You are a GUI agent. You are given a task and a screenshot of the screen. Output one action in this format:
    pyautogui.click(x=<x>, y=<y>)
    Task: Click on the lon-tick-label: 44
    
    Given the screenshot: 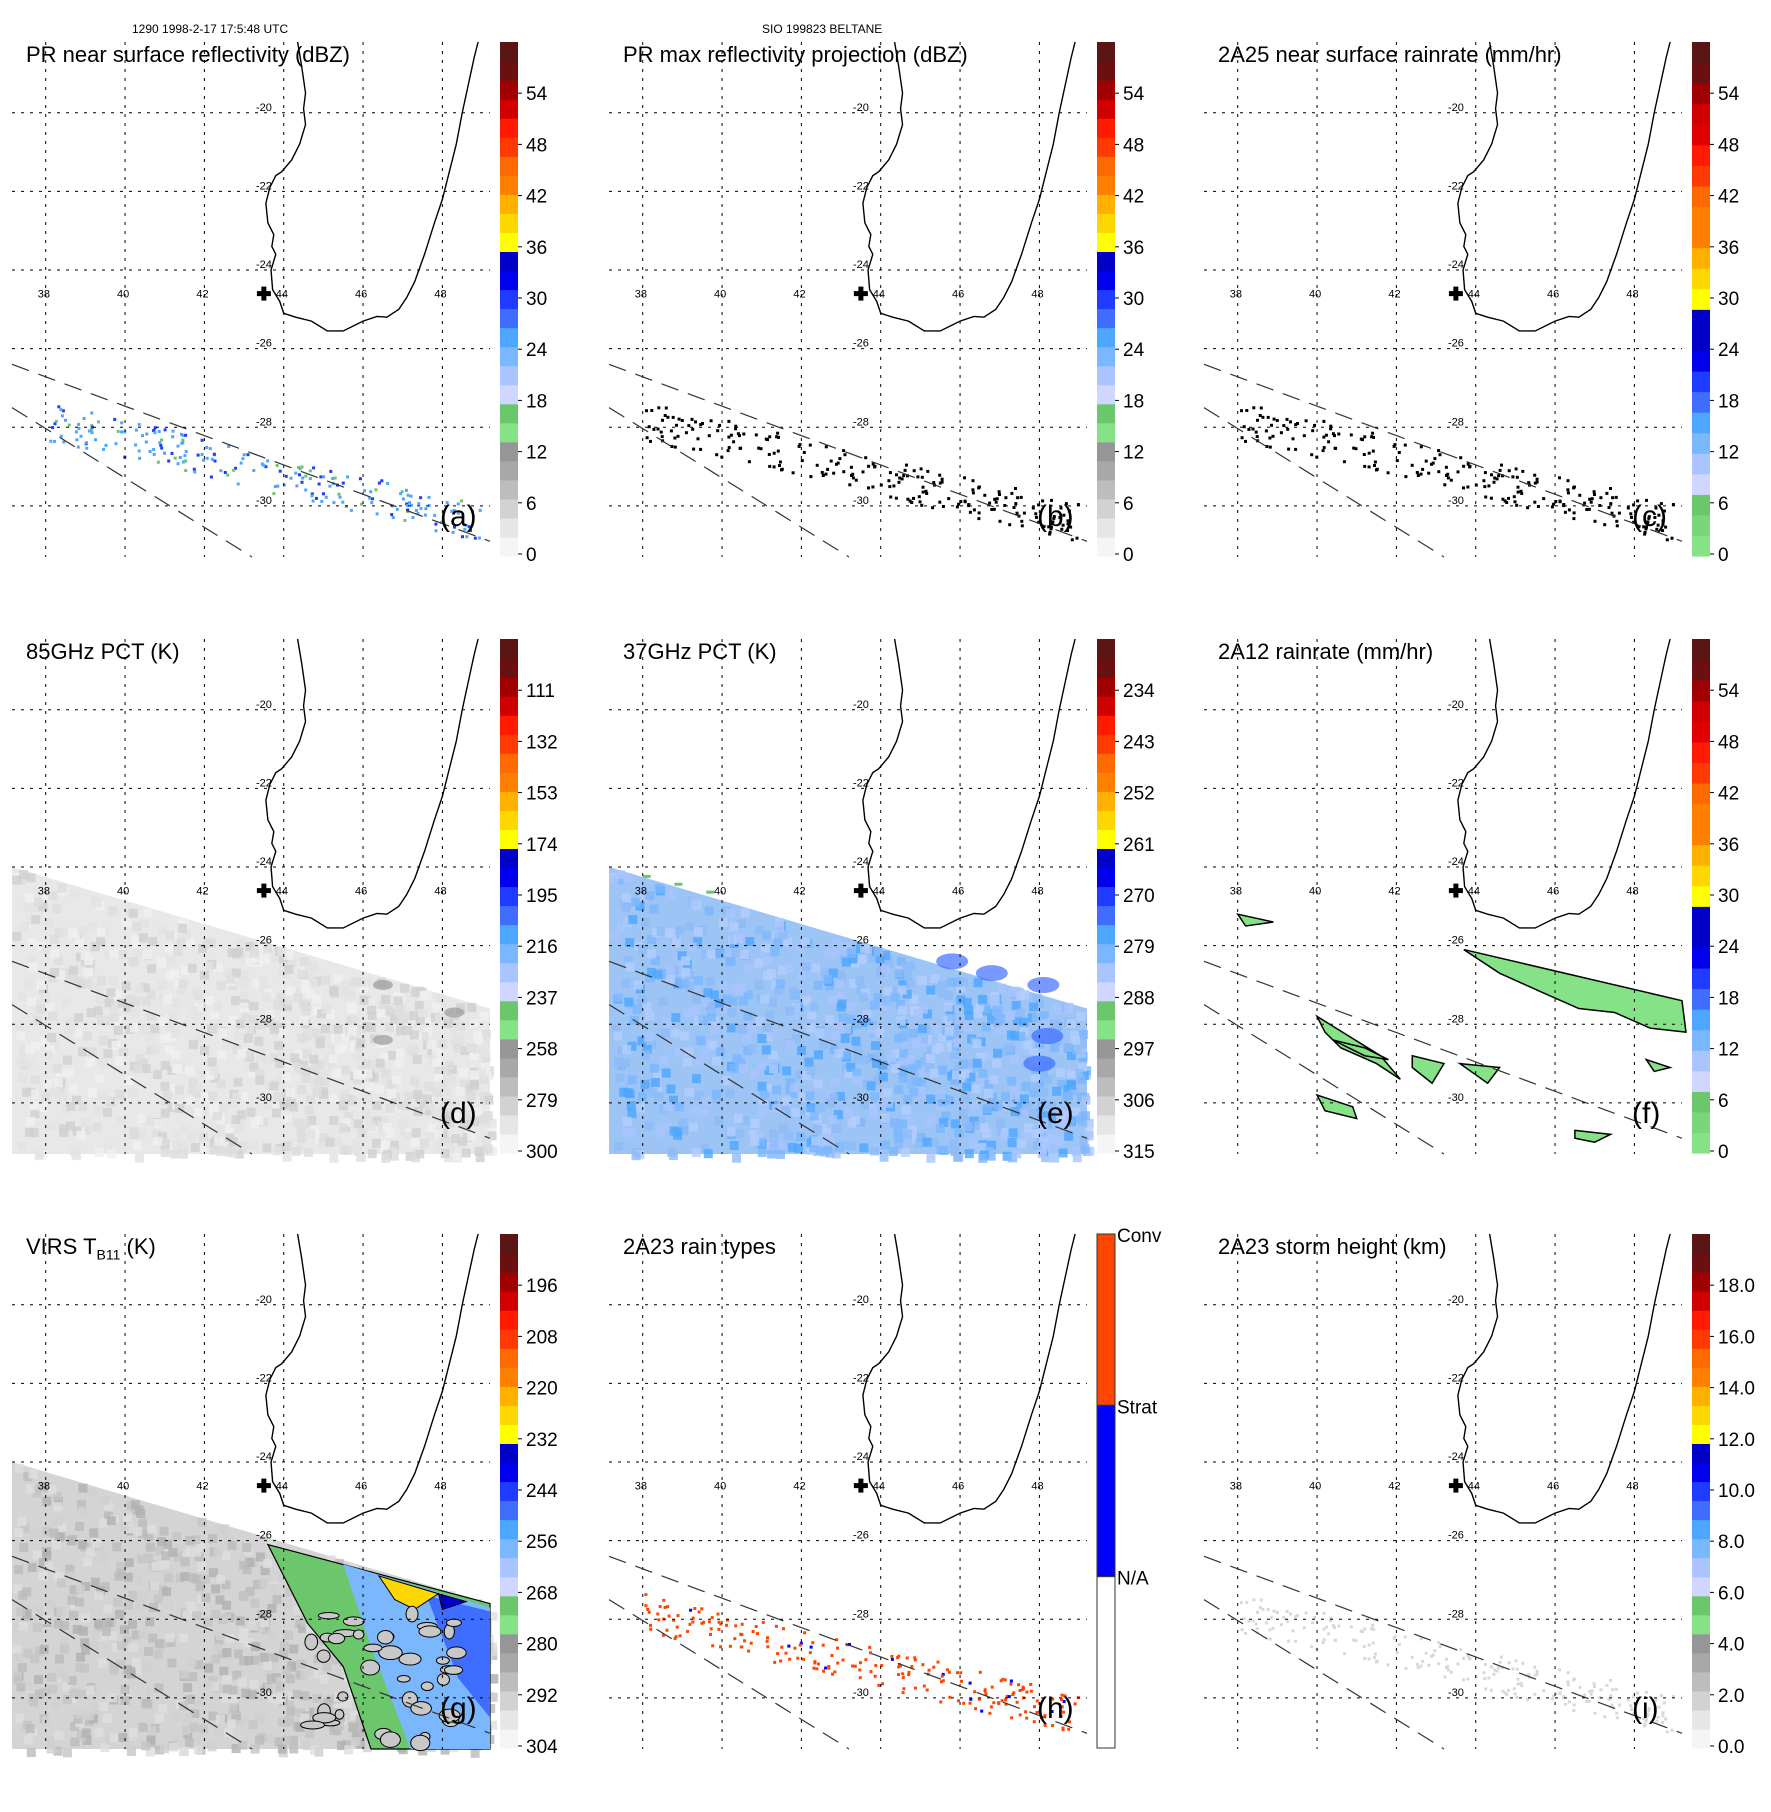 What is the action you would take?
    pyautogui.click(x=879, y=295)
    